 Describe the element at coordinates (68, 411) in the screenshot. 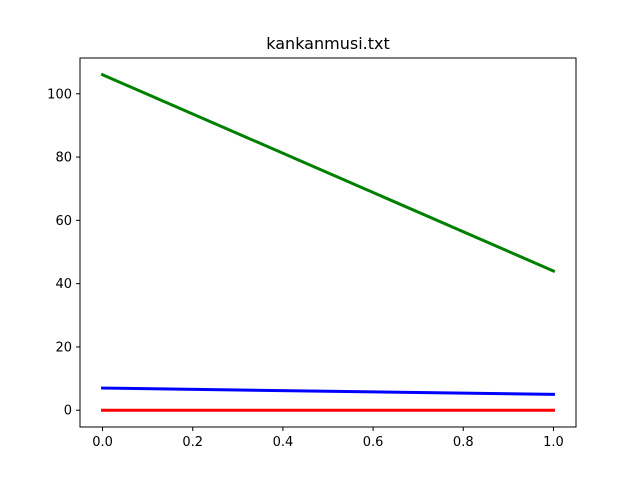

I see `y-tick-label: 0` at that location.